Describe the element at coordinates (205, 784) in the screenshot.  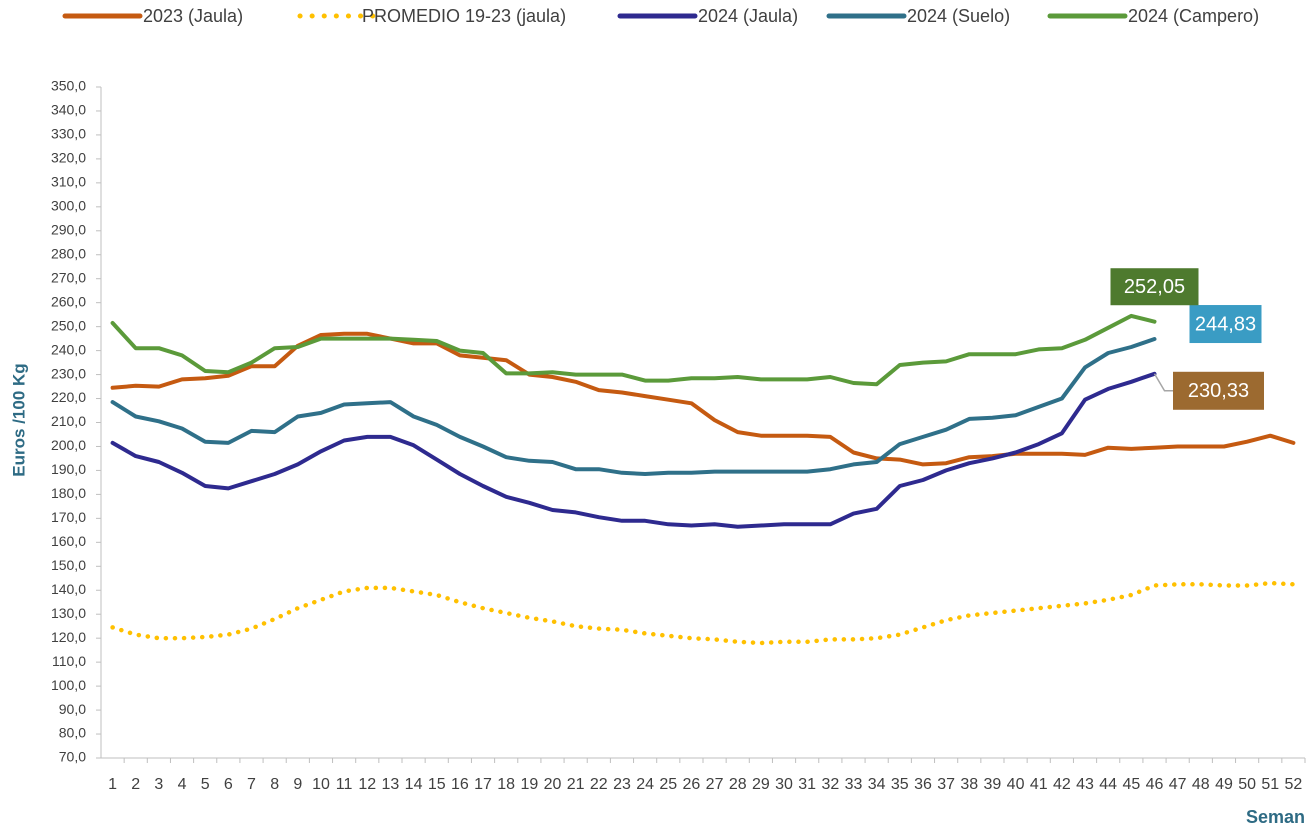
I see `x-tick-label: 5` at that location.